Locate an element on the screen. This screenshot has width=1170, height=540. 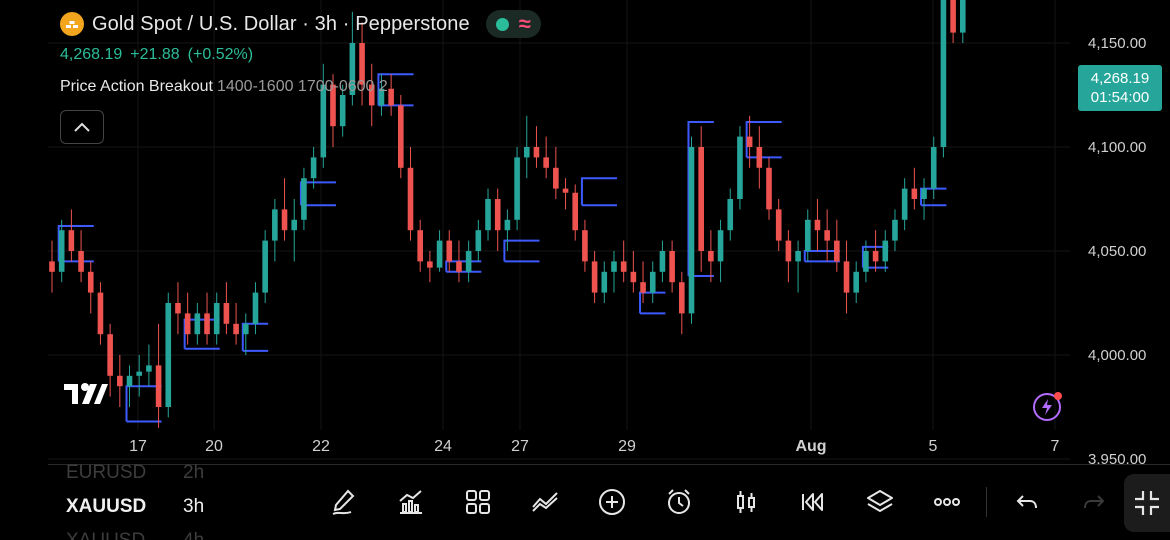
more-button is located at coordinates (946, 502).